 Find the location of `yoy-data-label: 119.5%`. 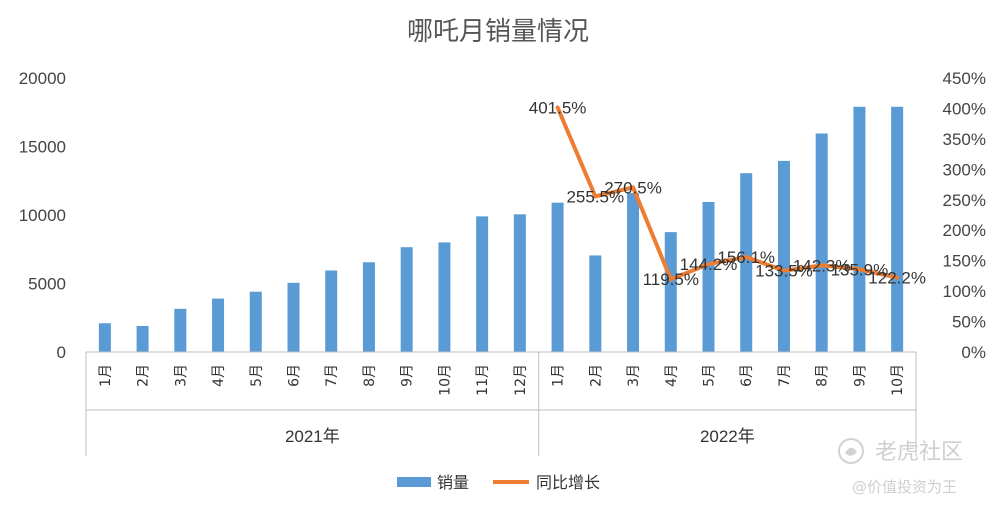

yoy-data-label: 119.5% is located at coordinates (671, 279).